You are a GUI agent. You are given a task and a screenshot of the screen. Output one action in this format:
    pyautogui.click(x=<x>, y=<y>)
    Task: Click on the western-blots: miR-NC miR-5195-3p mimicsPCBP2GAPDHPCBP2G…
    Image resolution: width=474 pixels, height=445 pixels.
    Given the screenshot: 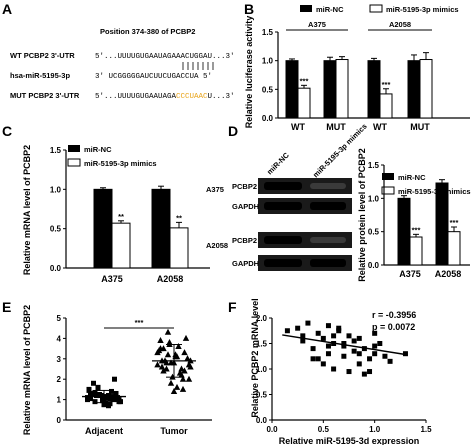 What is the action you would take?
    pyautogui.click(x=287, y=196)
    